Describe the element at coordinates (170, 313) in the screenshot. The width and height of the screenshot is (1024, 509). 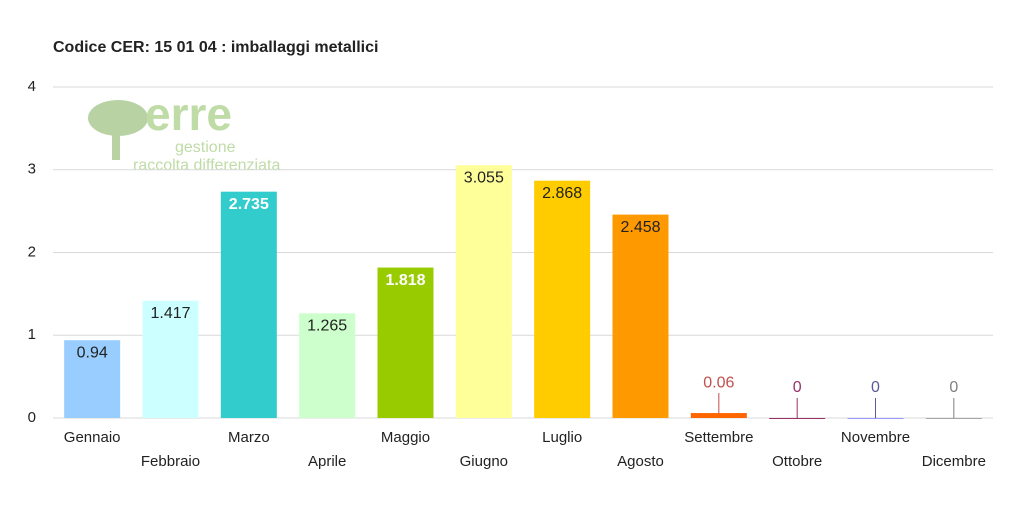
I see `value-label: 1.417` at that location.